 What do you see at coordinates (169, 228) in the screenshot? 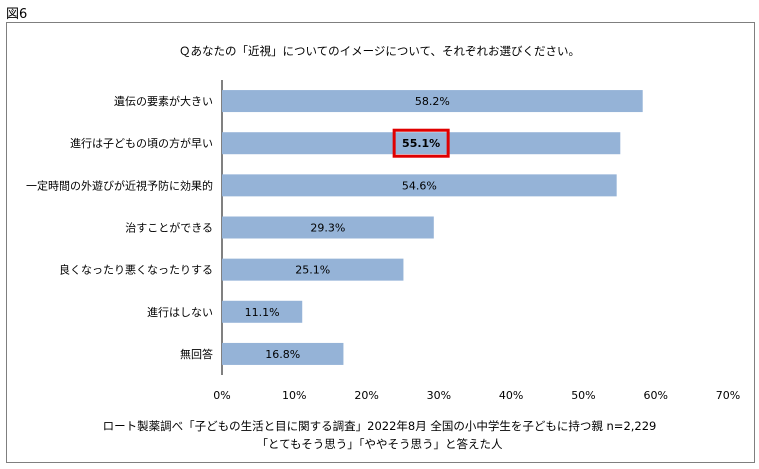
I see `category-label: 治すことができる` at bounding box center [169, 228].